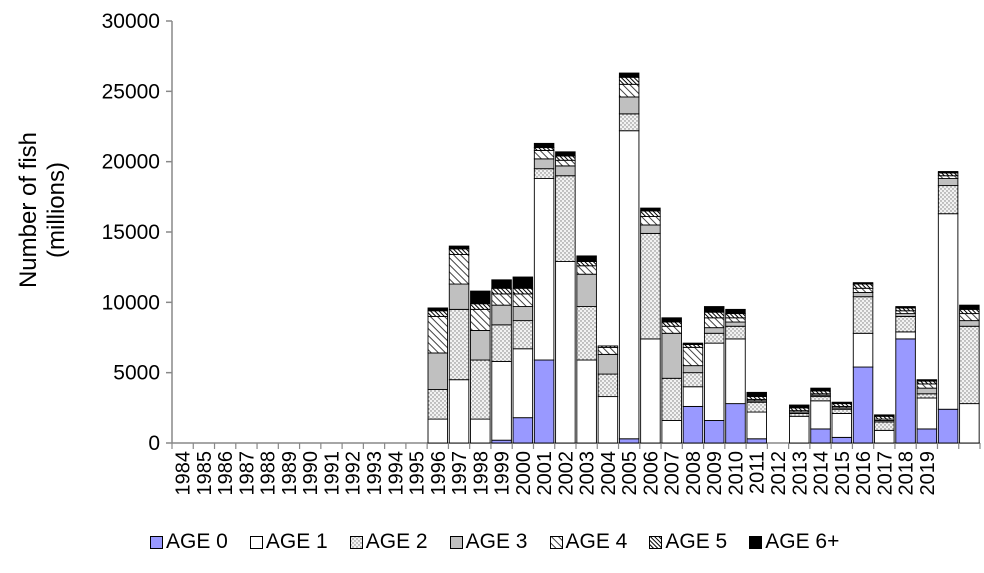  What do you see at coordinates (131, 21) in the screenshot?
I see `y-tick-label: 30000` at bounding box center [131, 21].